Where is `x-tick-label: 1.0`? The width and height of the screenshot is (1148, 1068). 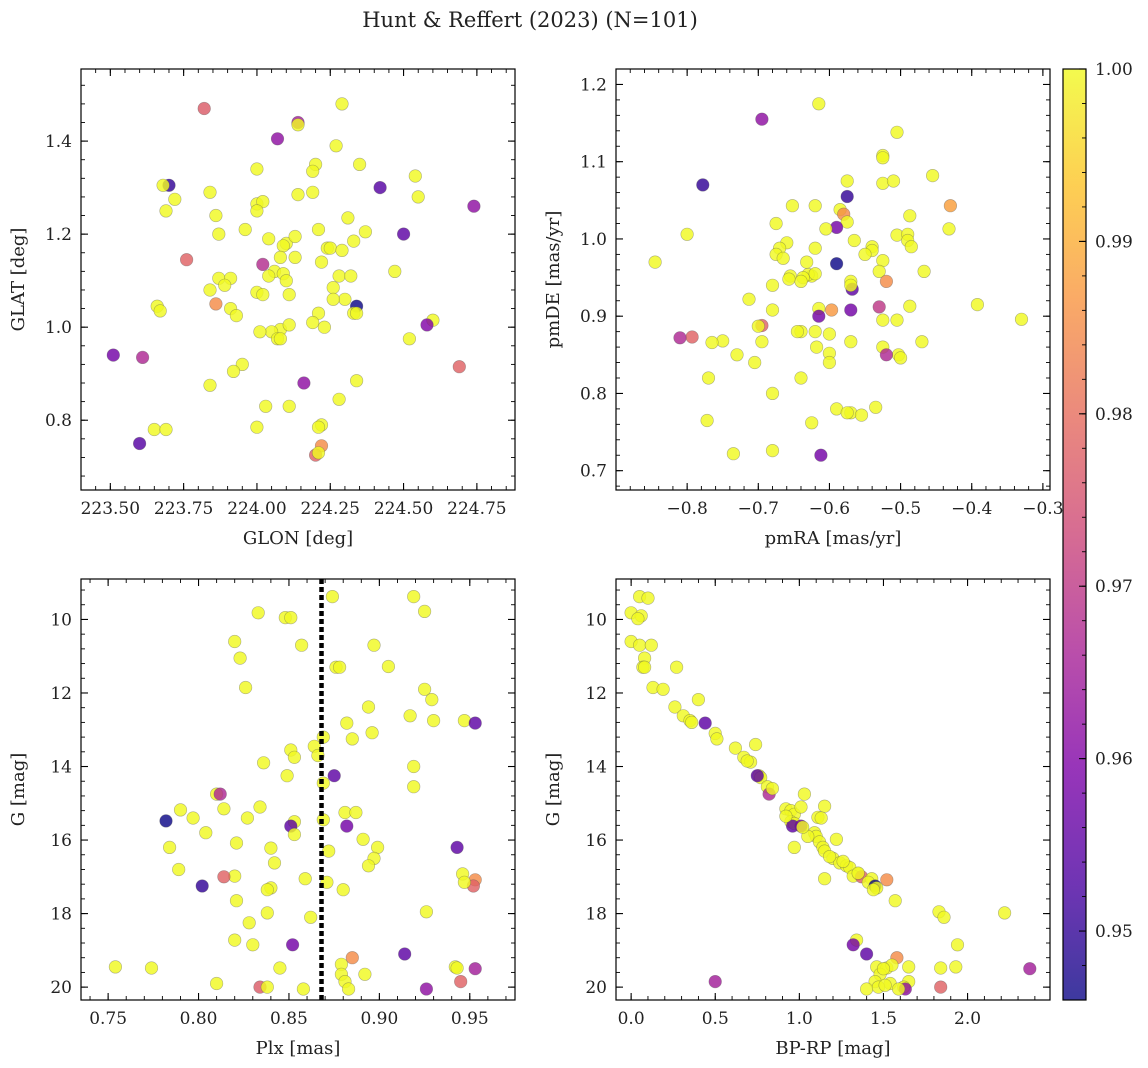 x-tick-label: 1.0 is located at coordinates (799, 1019).